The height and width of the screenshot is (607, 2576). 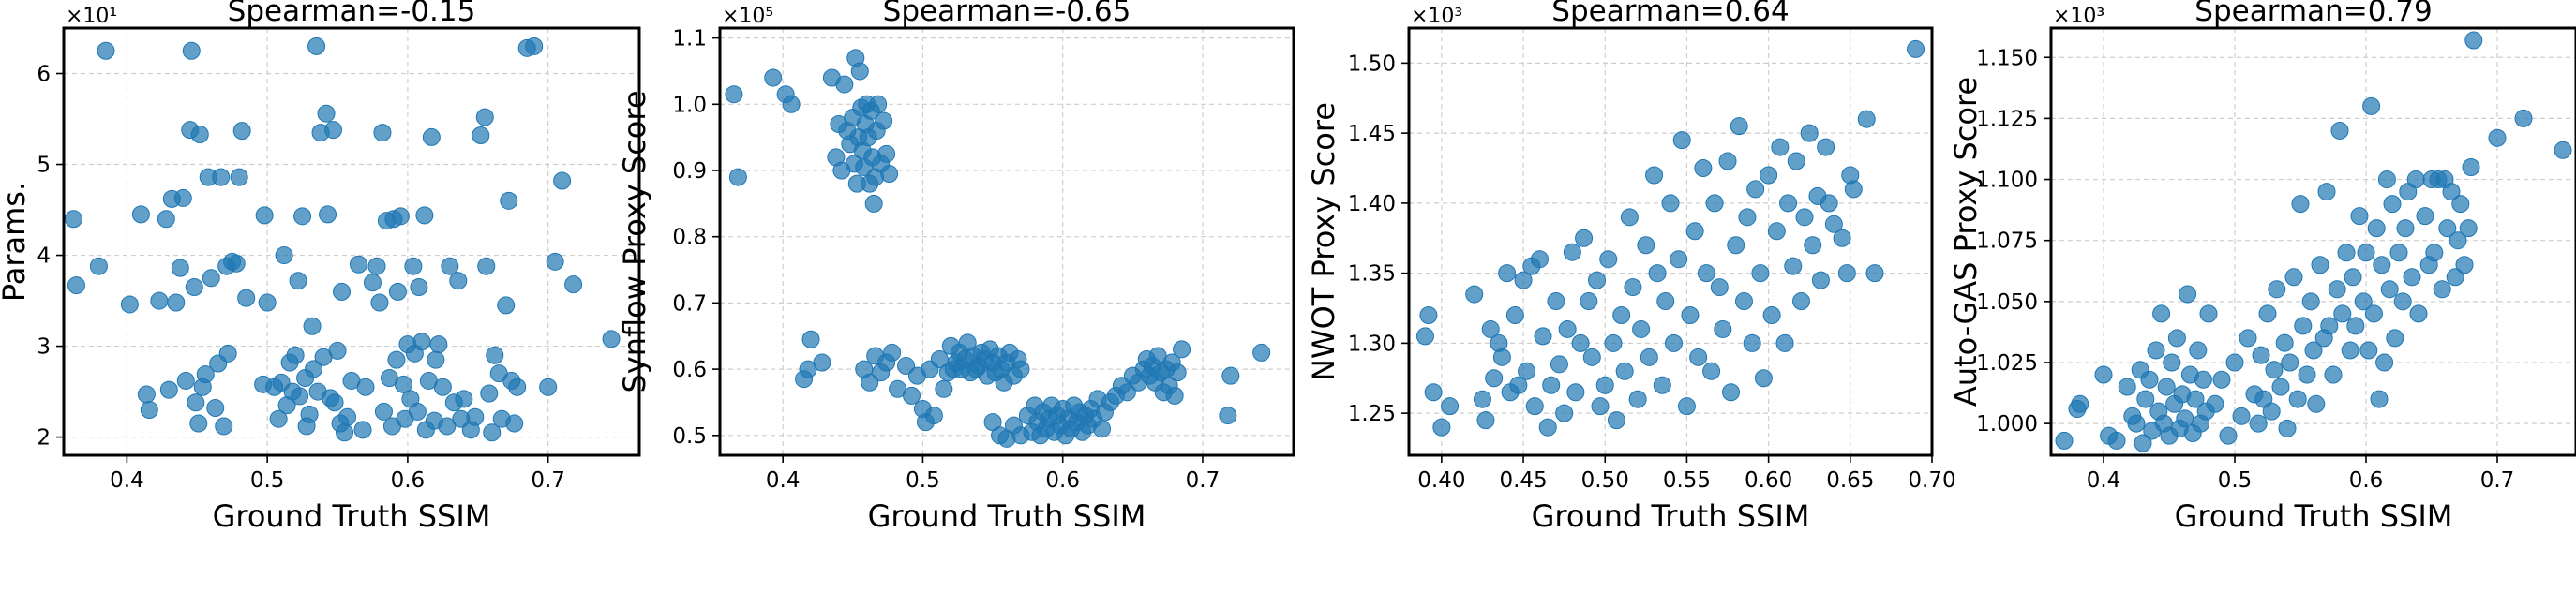 I want to click on x-tick-label: 0.4, so click(x=127, y=480).